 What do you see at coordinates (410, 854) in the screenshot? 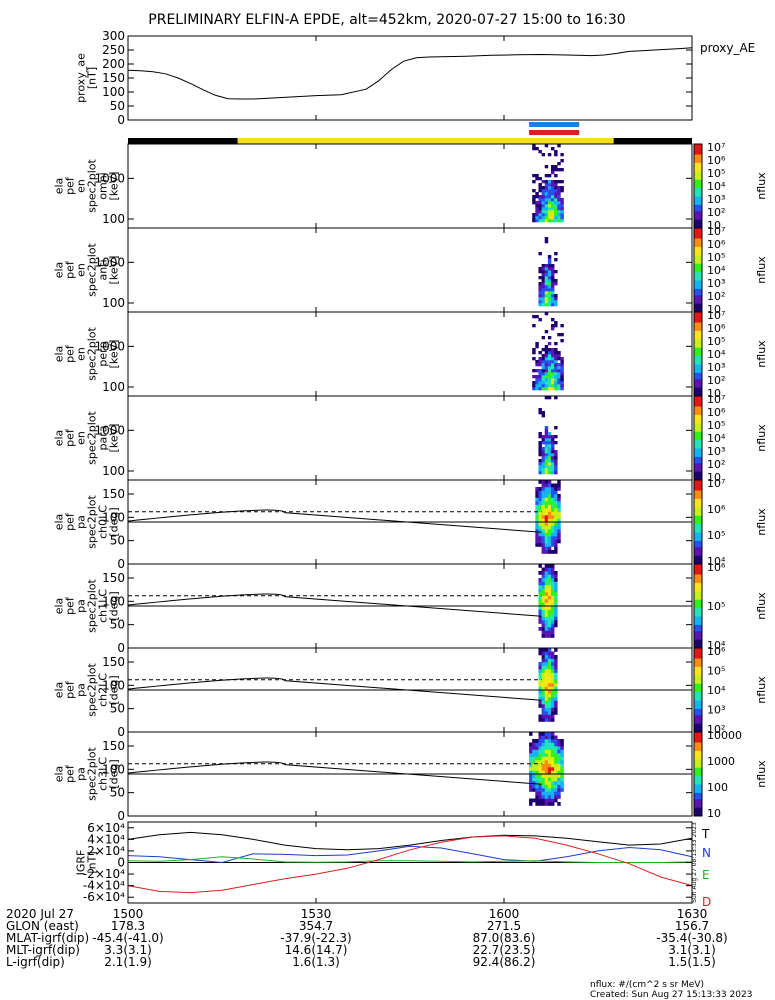
I see `series-line-N` at bounding box center [410, 854].